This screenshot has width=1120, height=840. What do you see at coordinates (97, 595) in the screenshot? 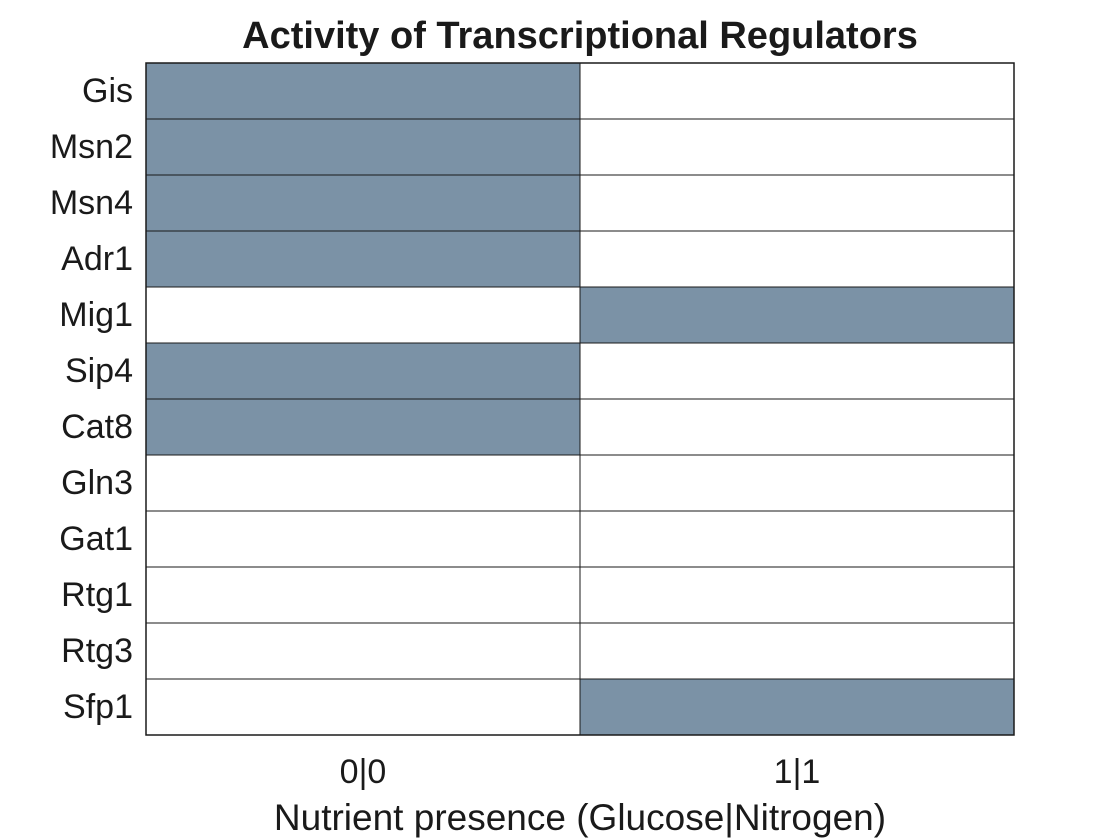
I see `y-tick-label: Rtg1` at bounding box center [97, 595].